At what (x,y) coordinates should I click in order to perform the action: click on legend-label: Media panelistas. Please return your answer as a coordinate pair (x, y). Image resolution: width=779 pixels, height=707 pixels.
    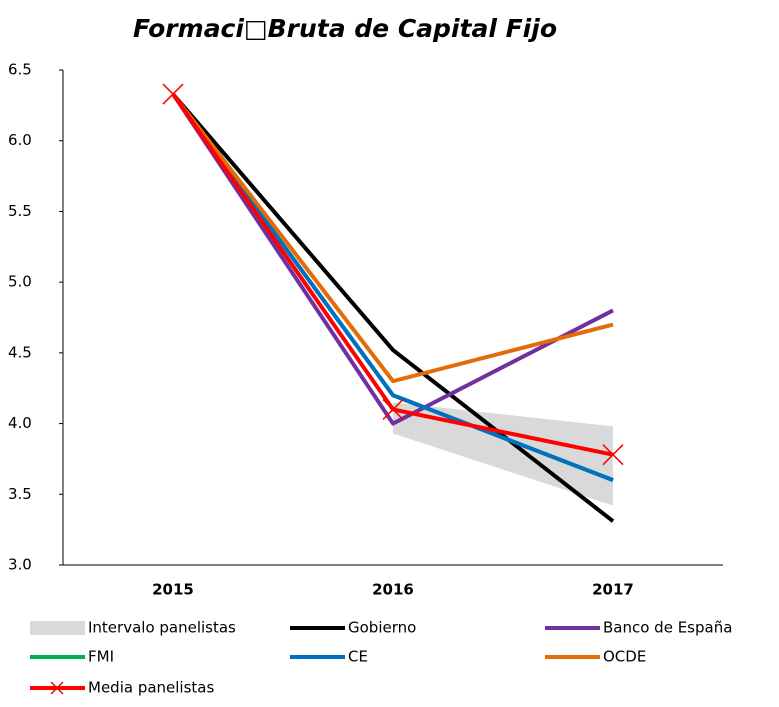
    Looking at the image, I should click on (151, 688).